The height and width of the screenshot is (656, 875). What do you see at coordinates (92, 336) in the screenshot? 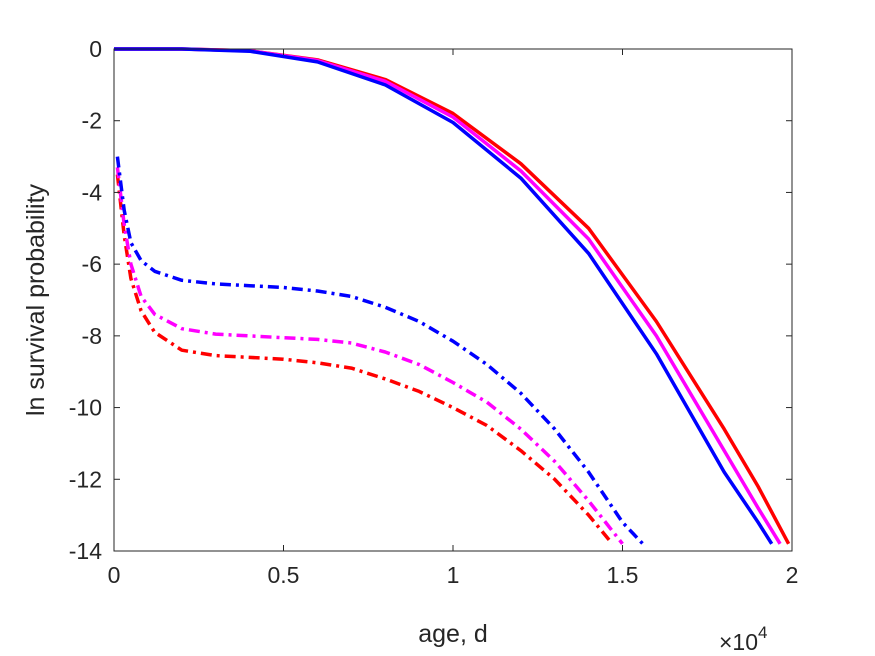
I see `y-tick-label: -8` at bounding box center [92, 336].